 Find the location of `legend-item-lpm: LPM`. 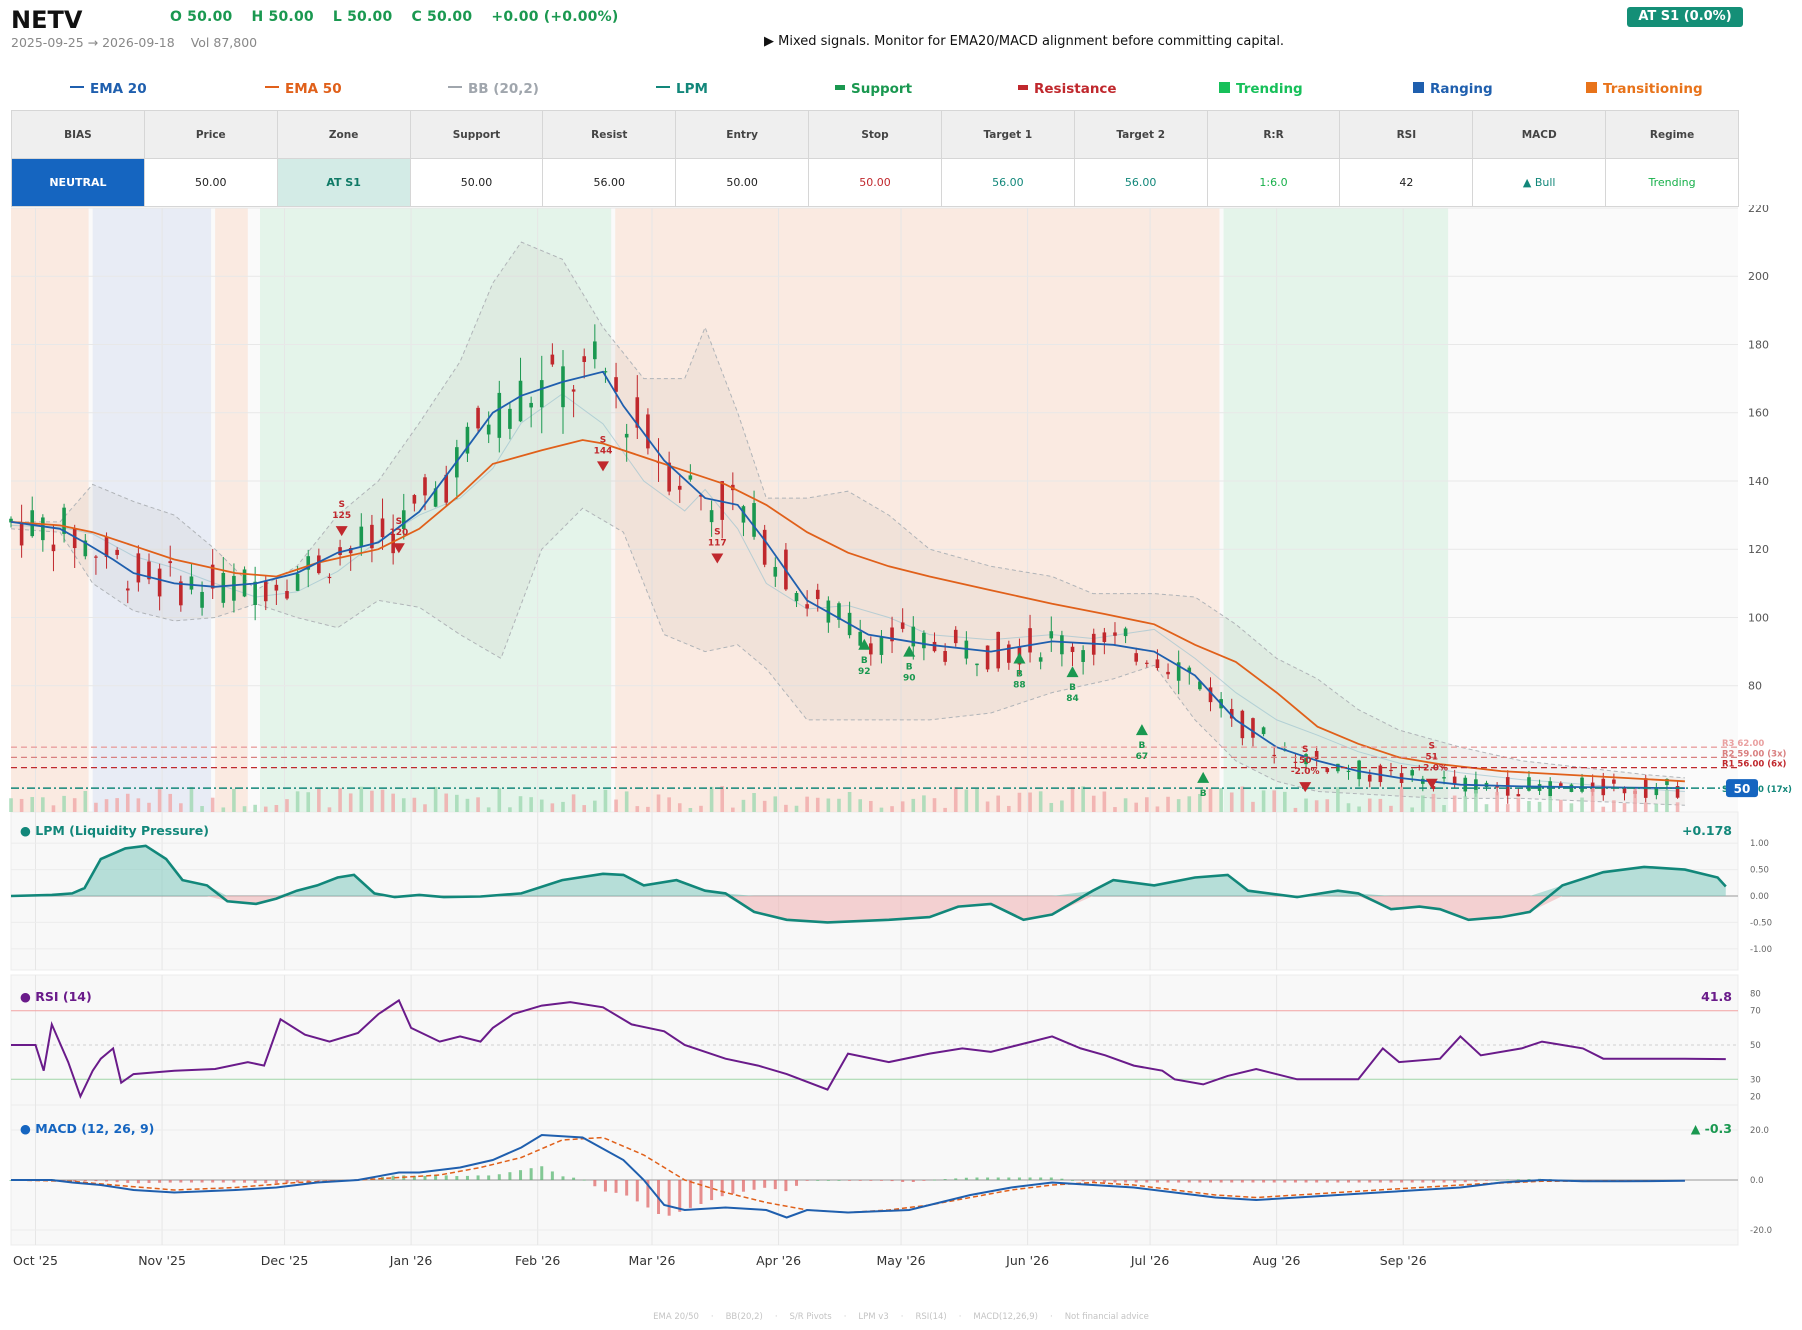

legend-item-lpm: LPM is located at coordinates (682, 89).